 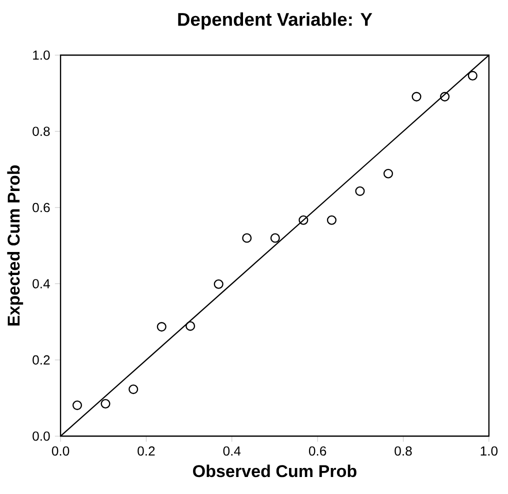 I want to click on y-tick-label: 0.2, so click(x=41, y=360).